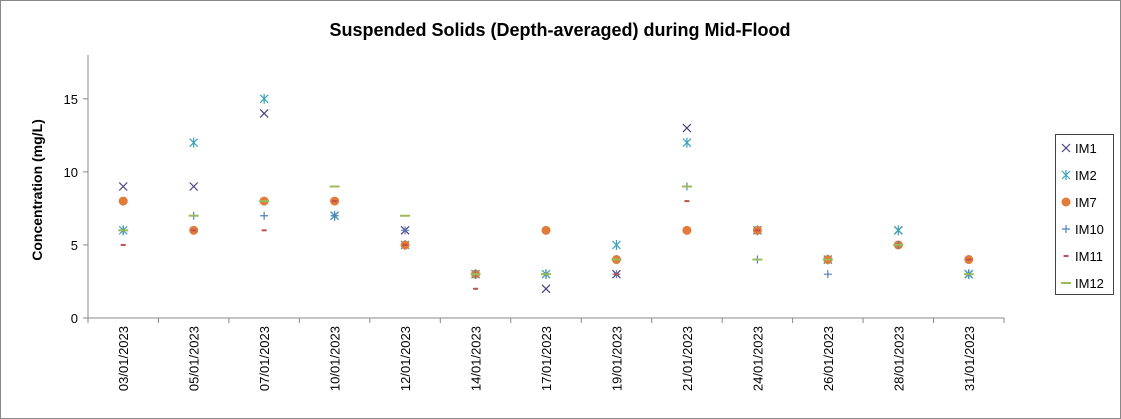 This screenshot has width=1121, height=419. What do you see at coordinates (37, 190) in the screenshot?
I see `y-axis-label: Concentration (mg/L)` at bounding box center [37, 190].